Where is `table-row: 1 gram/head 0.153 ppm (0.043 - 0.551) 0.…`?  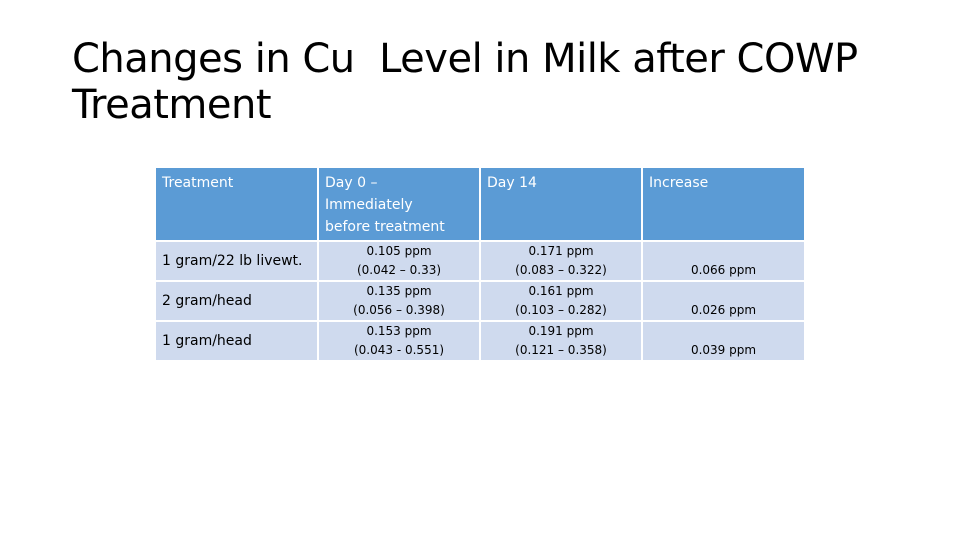 table-row: 1 gram/head 0.153 ppm (0.043 - 0.551) 0.… is located at coordinates (480, 341).